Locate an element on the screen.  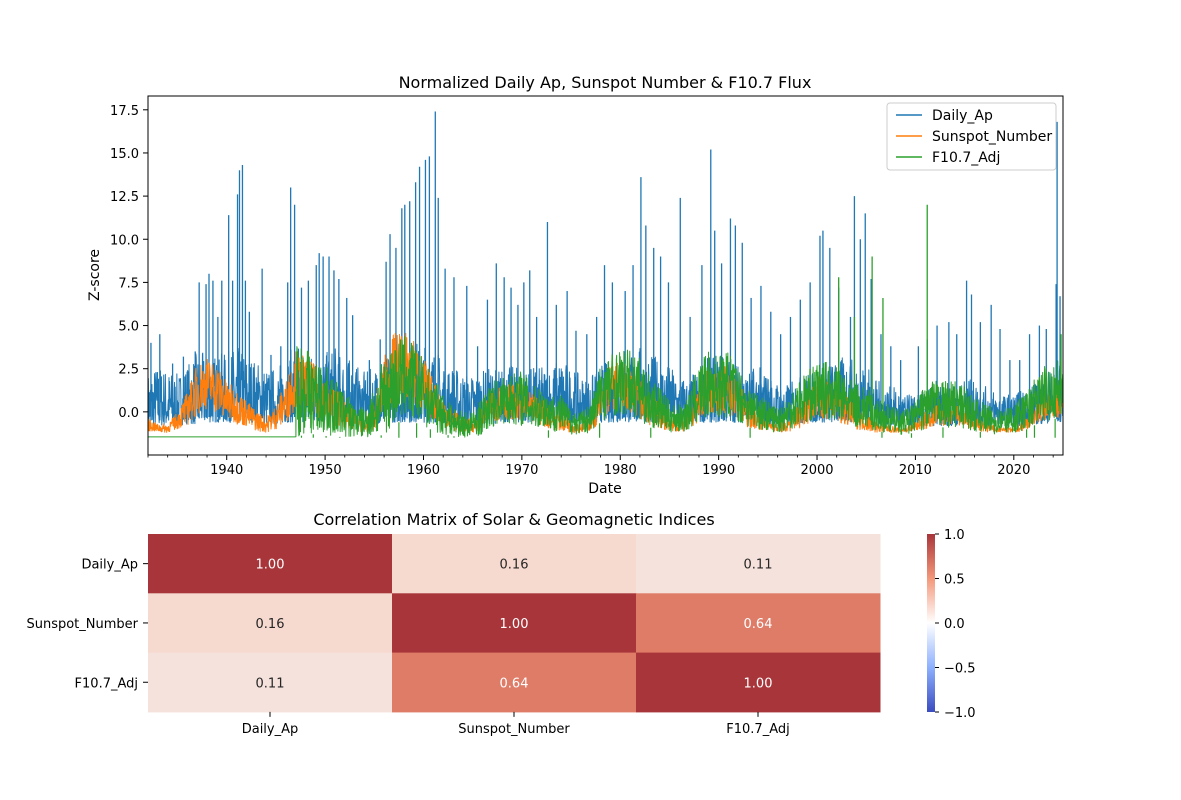
y-tick-label: 7.5 is located at coordinates (128, 283).